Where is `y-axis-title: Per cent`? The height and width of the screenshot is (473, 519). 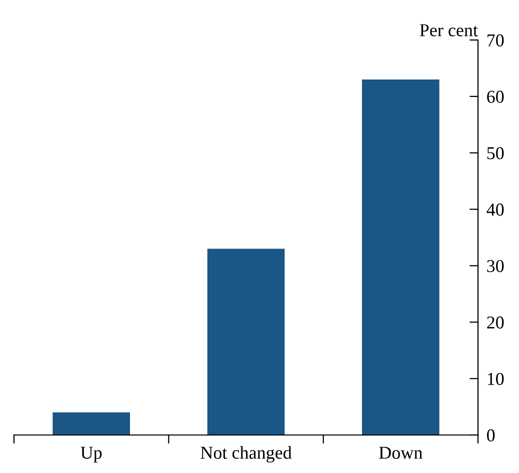 y-axis-title: Per cent is located at coordinates (449, 30).